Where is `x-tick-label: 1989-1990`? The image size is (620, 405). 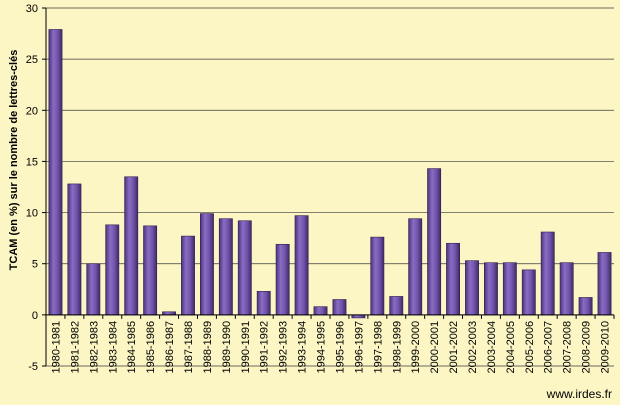
x-tick-label: 1989-1990 is located at coordinates (227, 347).